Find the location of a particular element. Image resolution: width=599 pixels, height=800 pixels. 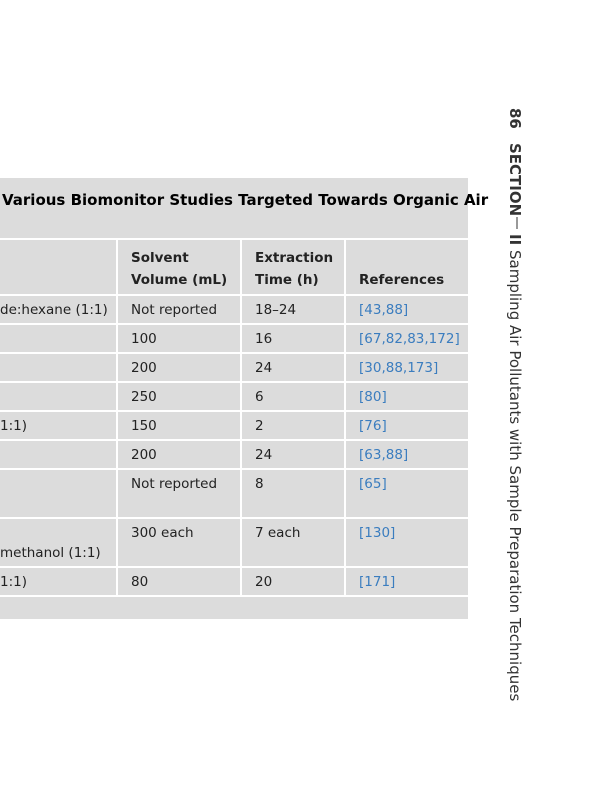

page-number: 86 is located at coordinates (515, 118).